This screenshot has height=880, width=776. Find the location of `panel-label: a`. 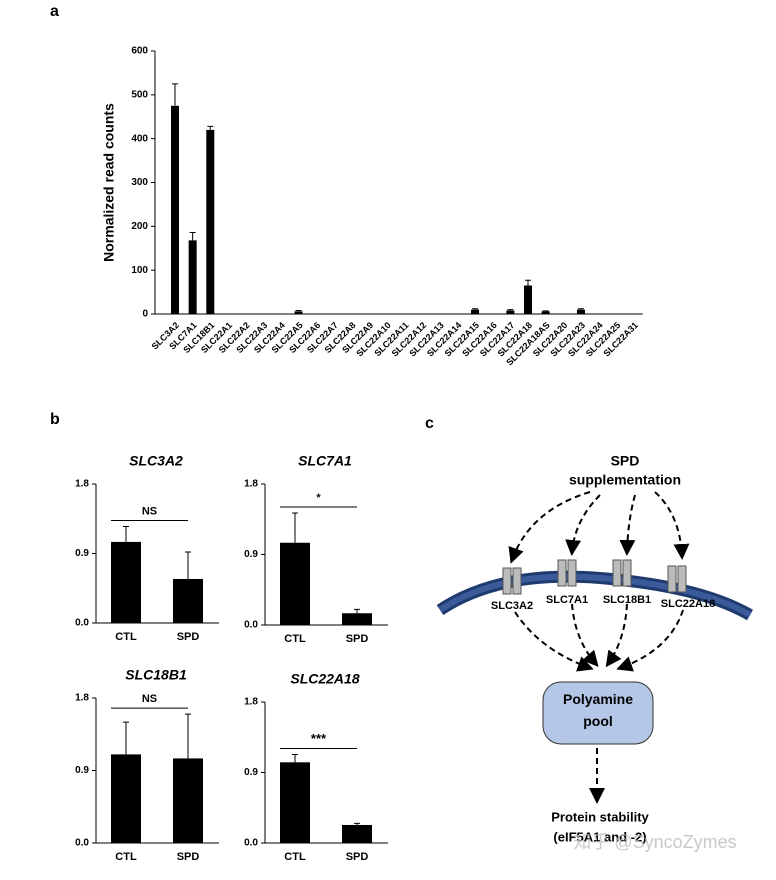

panel-label: a is located at coordinates (54, 11).